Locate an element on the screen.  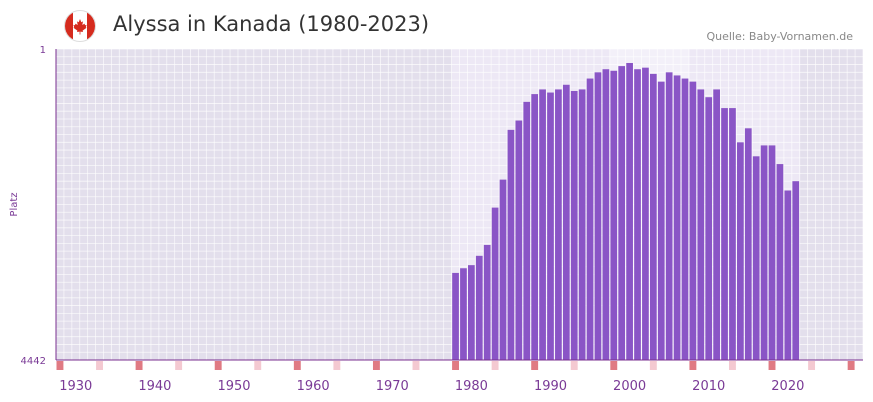
x-tick-label-2010: 2010 is located at coordinates (708, 386).